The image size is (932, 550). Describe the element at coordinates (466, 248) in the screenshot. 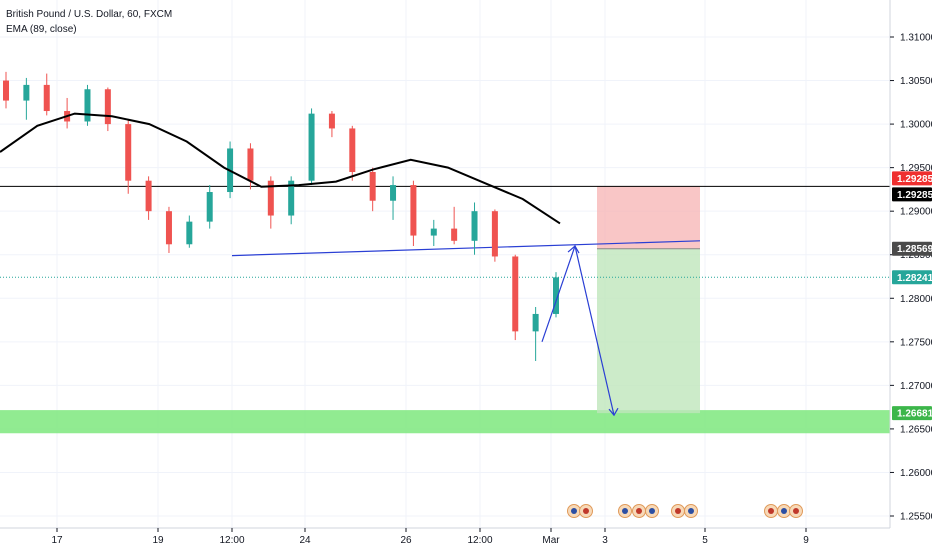

I see `support-trendline` at that location.